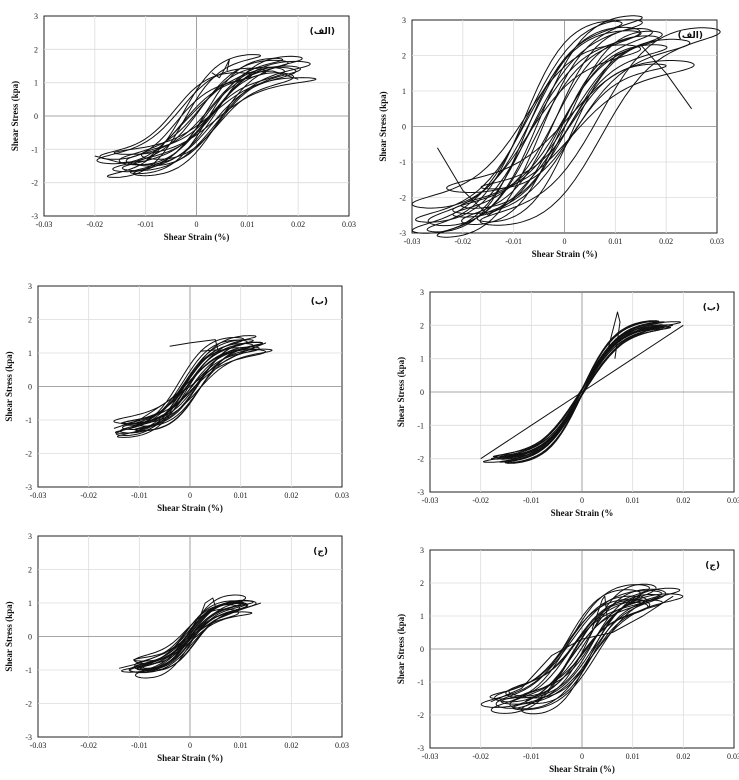 Image resolution: width=739 pixels, height=780 pixels. Describe the element at coordinates (36, 83) in the screenshot. I see `y-tick-label: 1` at that location.